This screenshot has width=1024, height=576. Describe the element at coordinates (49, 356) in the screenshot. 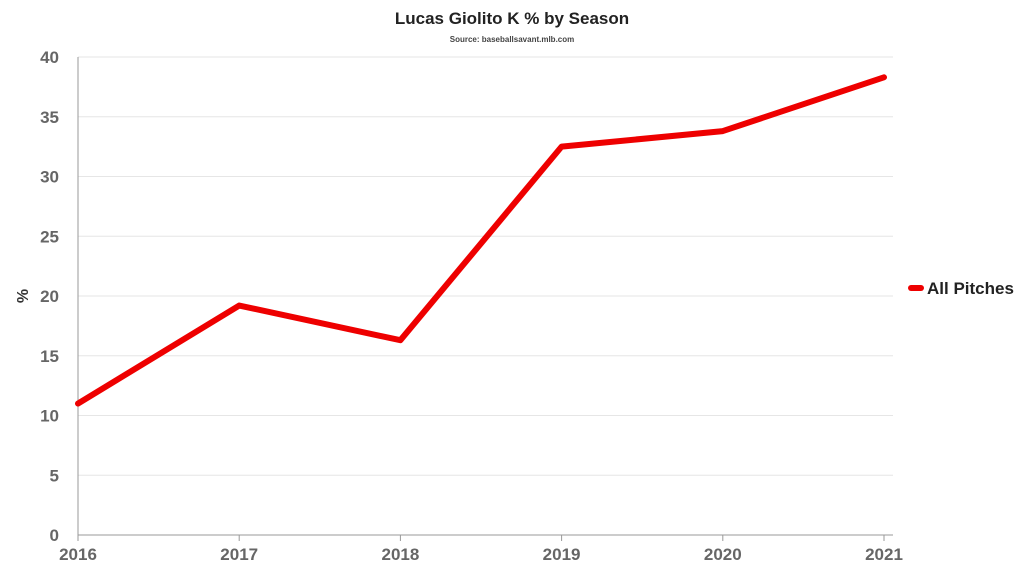

I see `y-tick-label: 15` at that location.